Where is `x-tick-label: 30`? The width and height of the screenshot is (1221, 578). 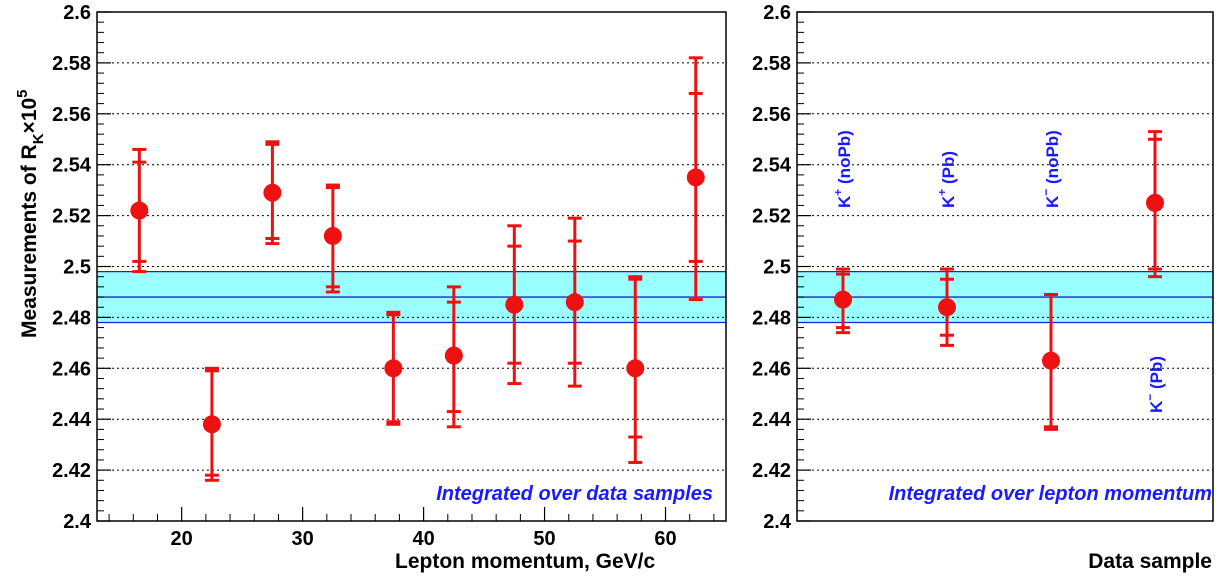 x-tick-label: 30 is located at coordinates (303, 539).